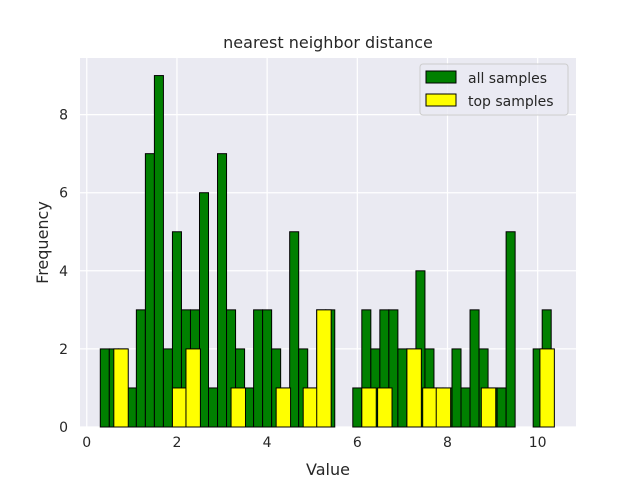 This screenshot has height=480, width=640. What do you see at coordinates (357, 443) in the screenshot?
I see `x-tick-label: 6` at bounding box center [357, 443].